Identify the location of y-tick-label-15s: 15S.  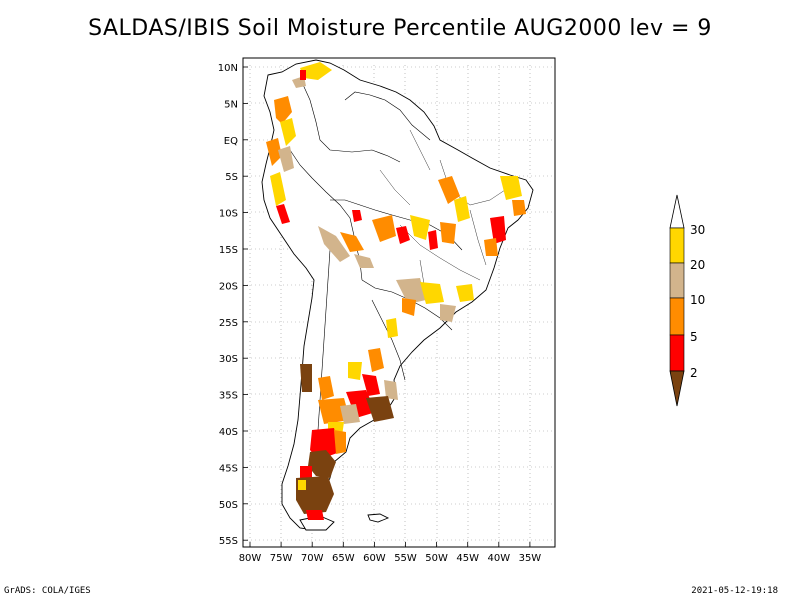
(228, 250).